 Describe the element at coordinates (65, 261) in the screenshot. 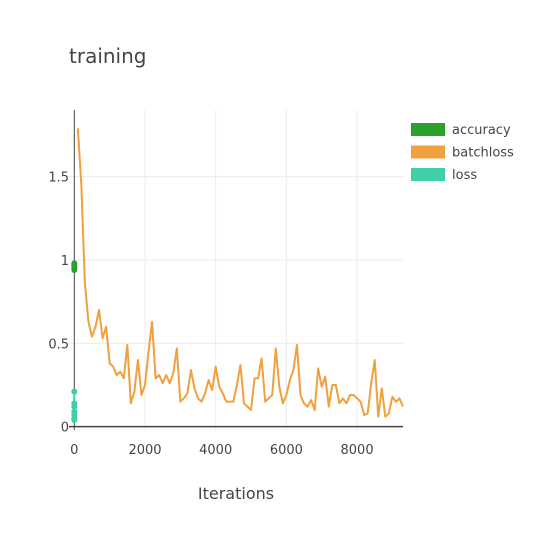

I see `y-tick-label: 1` at that location.